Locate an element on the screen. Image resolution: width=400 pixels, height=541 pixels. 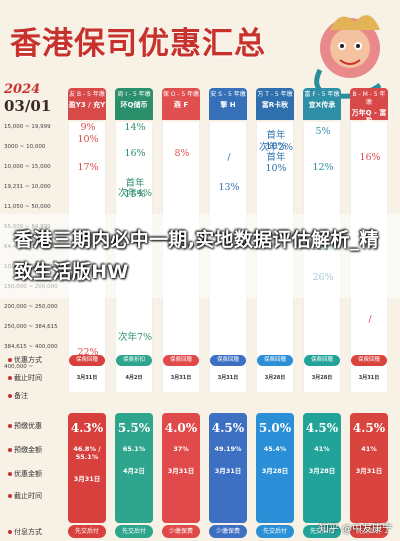
page-title: 香港保司优惠汇总 is located at coordinates (138, 44).